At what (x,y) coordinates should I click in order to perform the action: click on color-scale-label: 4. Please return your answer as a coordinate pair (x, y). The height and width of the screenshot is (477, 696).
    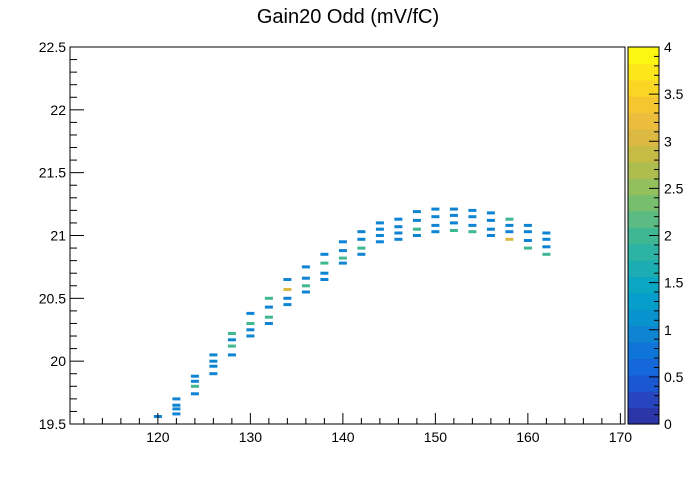
    Looking at the image, I should click on (668, 47).